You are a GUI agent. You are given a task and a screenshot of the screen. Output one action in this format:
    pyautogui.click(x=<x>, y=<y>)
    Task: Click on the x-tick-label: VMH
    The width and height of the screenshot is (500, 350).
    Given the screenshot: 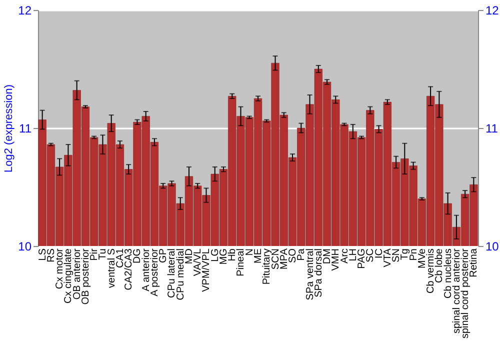 What is the action you would take?
    pyautogui.click(x=336, y=259)
    